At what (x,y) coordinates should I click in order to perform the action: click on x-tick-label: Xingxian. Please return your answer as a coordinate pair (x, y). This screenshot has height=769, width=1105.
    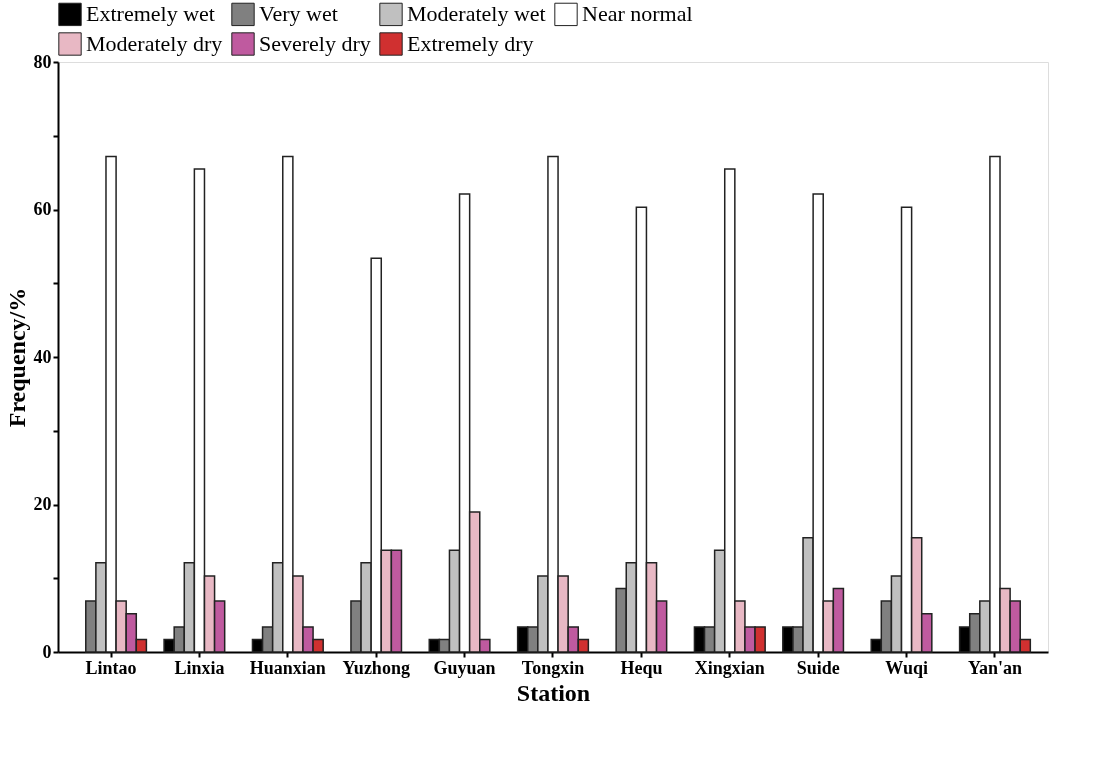
    Looking at the image, I should click on (729, 667).